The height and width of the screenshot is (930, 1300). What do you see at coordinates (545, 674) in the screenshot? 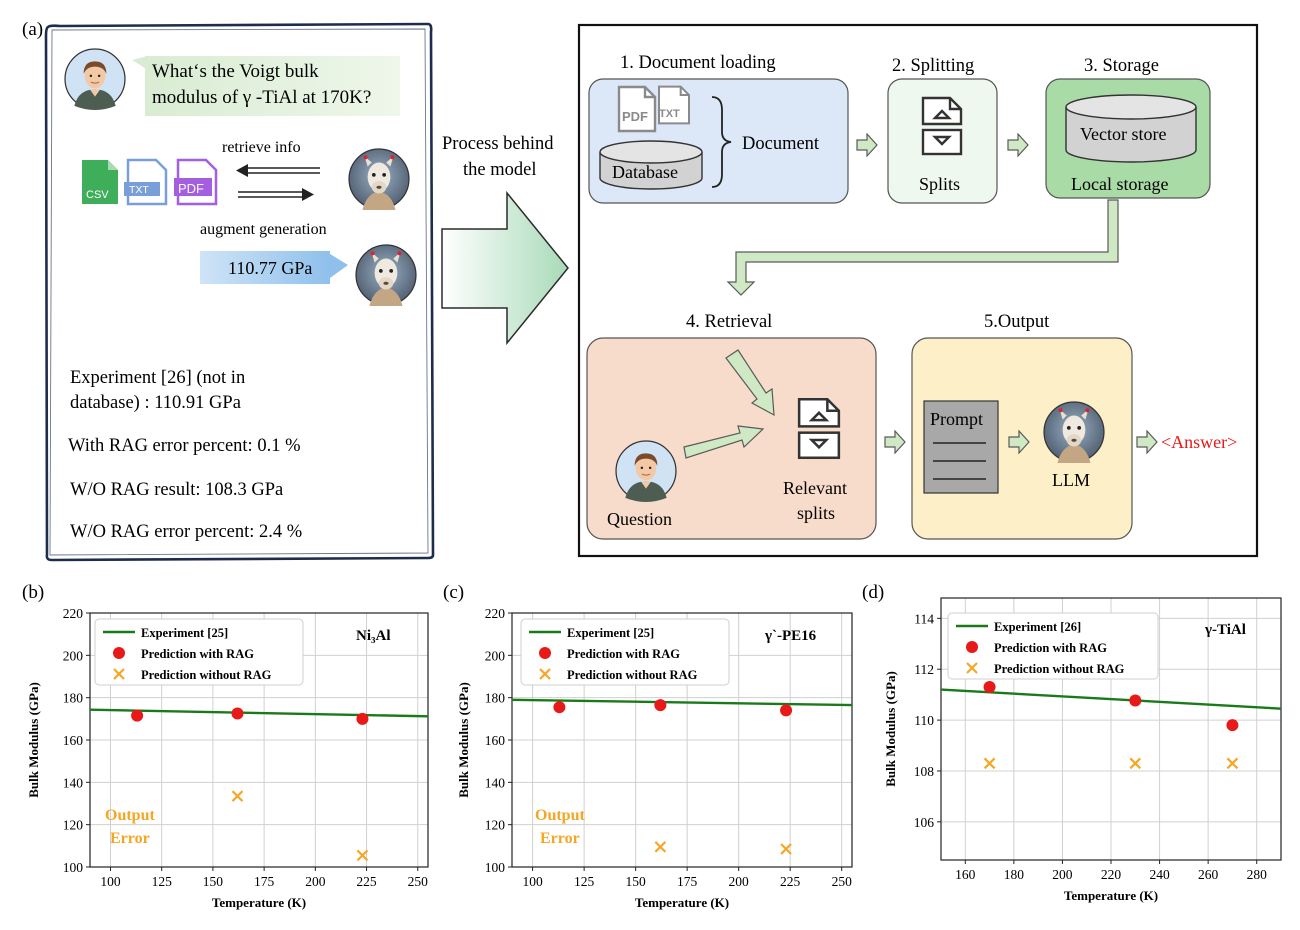
I see `legend-x-marker` at bounding box center [545, 674].